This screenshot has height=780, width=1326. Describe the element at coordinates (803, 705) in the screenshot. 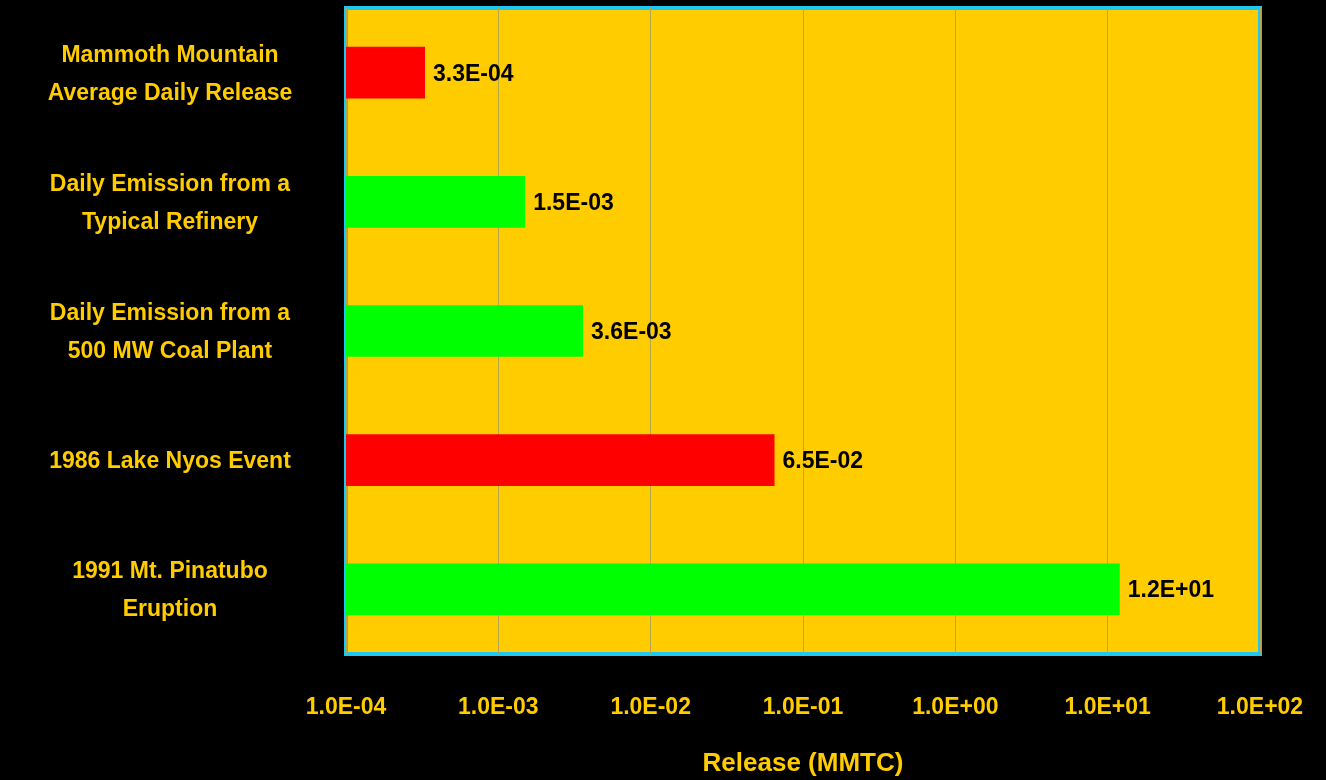

I see `x-tick-label: 1.0E-01` at that location.